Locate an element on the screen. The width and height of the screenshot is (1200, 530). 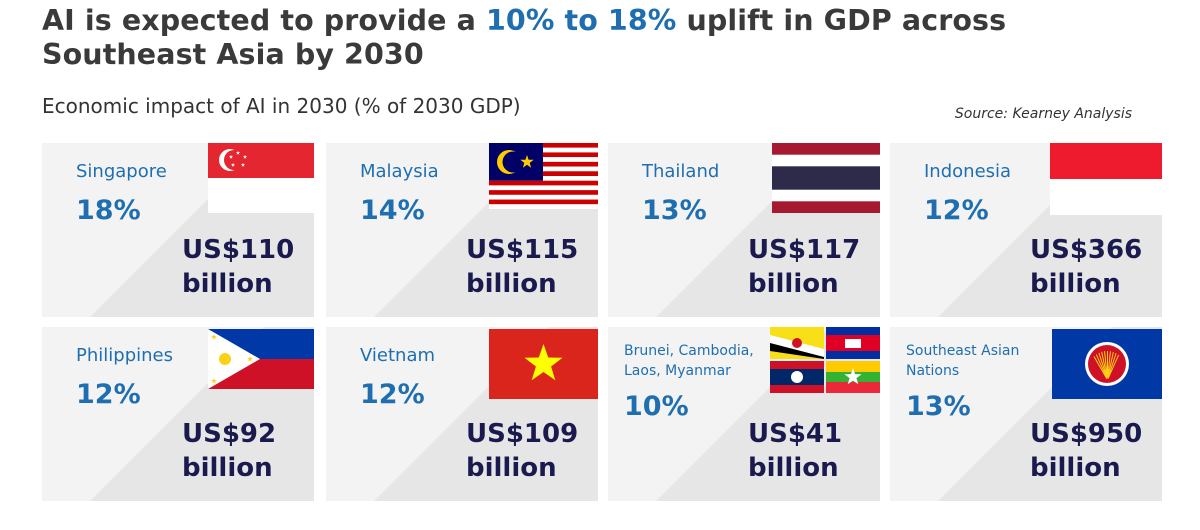
country-card: Thailand 13% US$117 billion is located at coordinates (744, 230).